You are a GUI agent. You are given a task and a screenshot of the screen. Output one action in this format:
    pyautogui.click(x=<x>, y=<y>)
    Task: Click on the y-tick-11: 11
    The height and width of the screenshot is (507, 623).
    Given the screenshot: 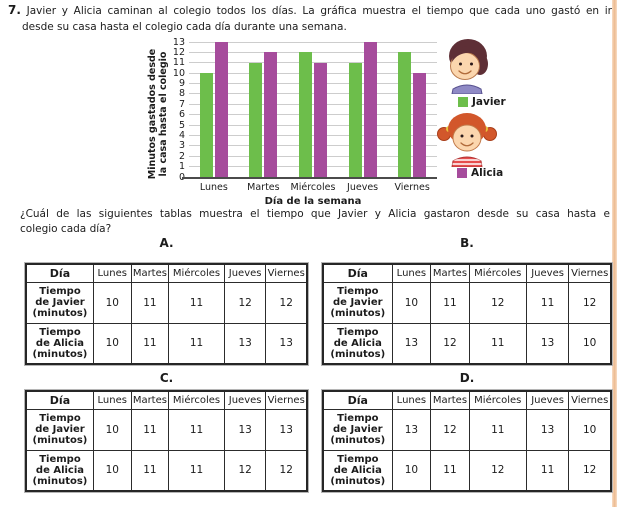 What is the action you would take?
    pyautogui.click(x=178, y=63)
    